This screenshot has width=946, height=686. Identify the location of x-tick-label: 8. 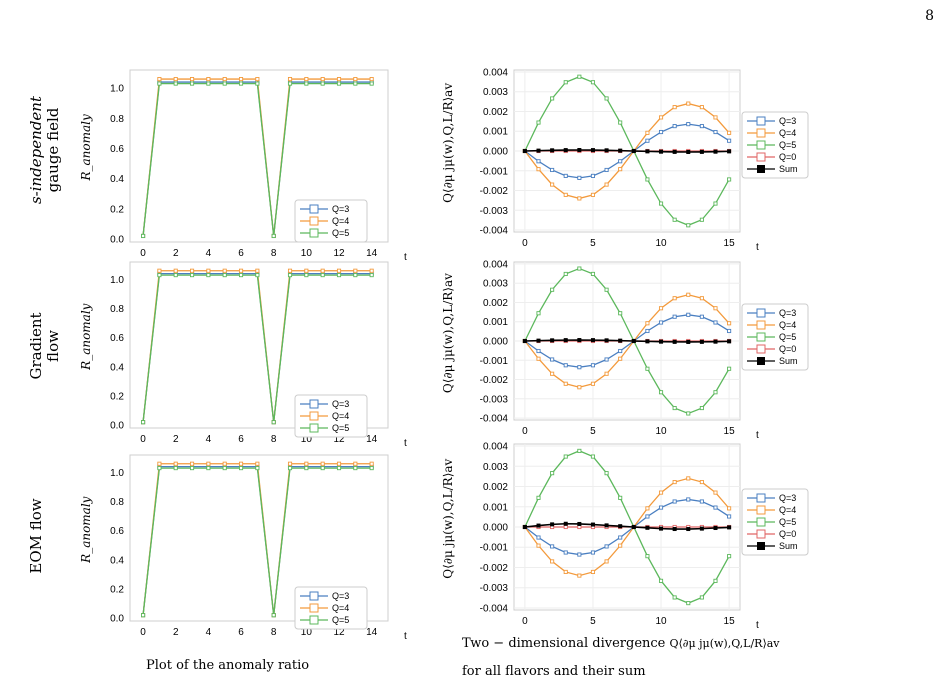
(274, 439).